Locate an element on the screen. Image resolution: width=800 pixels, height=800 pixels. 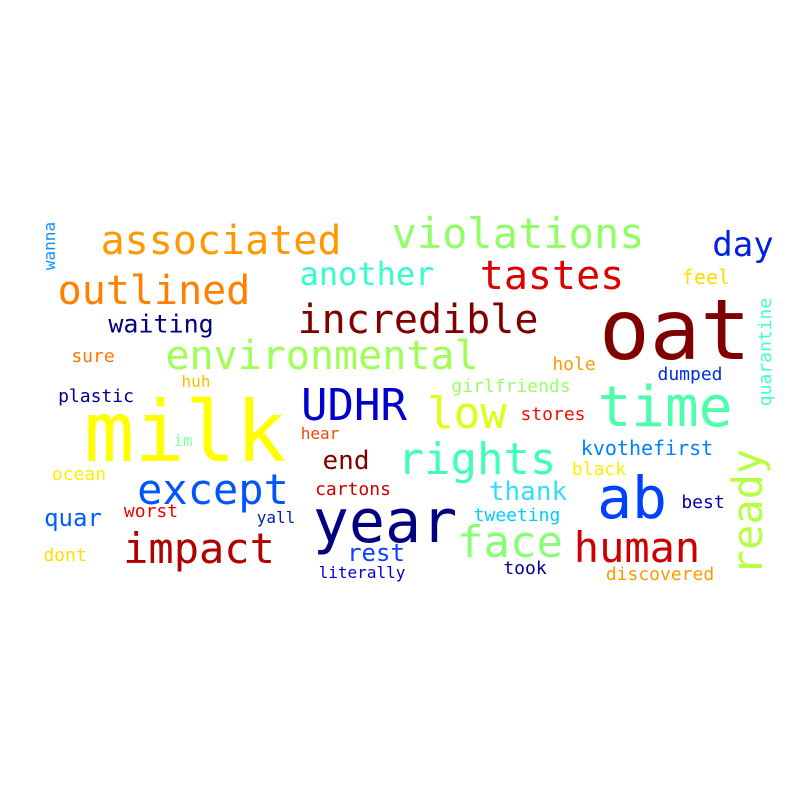
word-year: year is located at coordinates (385, 522).